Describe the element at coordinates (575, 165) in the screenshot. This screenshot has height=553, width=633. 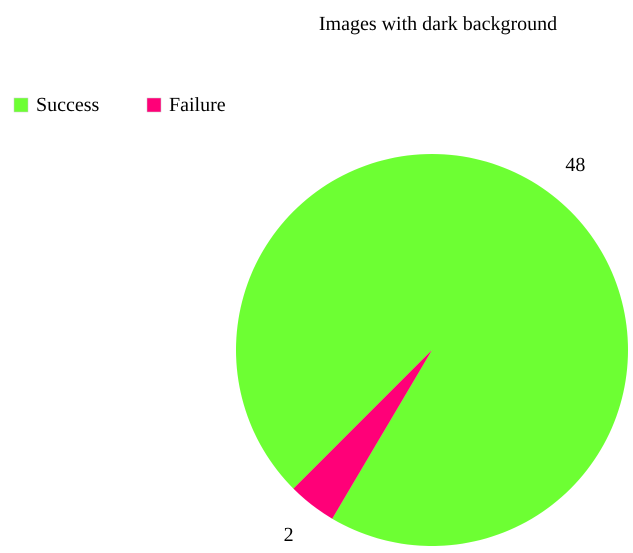
I see `data-label: 48` at that location.